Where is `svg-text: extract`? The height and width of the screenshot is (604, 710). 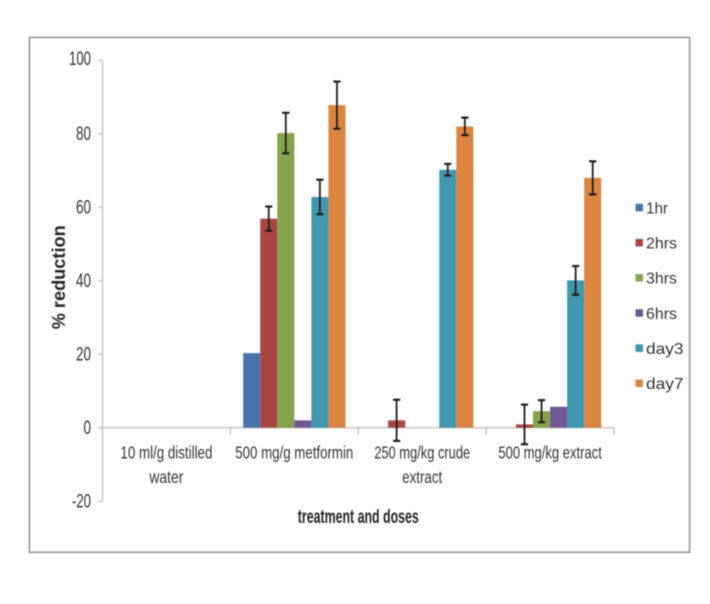
svg-text: extract is located at coordinates (422, 477).